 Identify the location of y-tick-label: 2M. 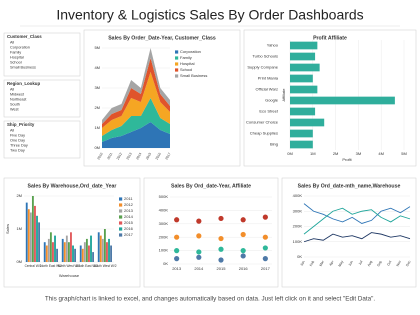
(97, 107).